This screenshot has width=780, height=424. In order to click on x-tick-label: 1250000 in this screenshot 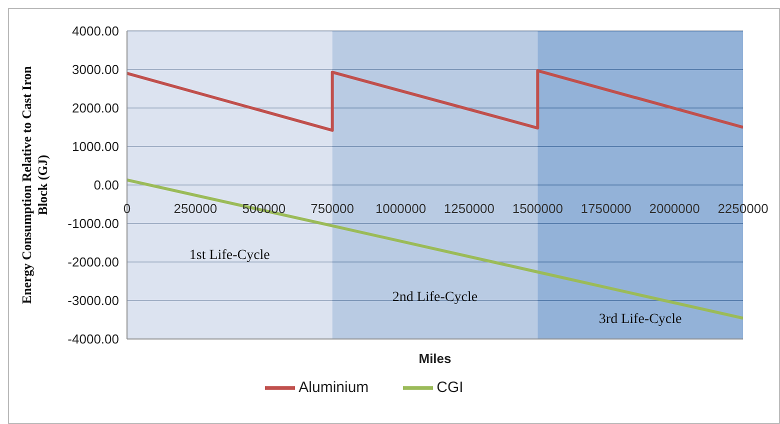, I will do `click(469, 208)`.